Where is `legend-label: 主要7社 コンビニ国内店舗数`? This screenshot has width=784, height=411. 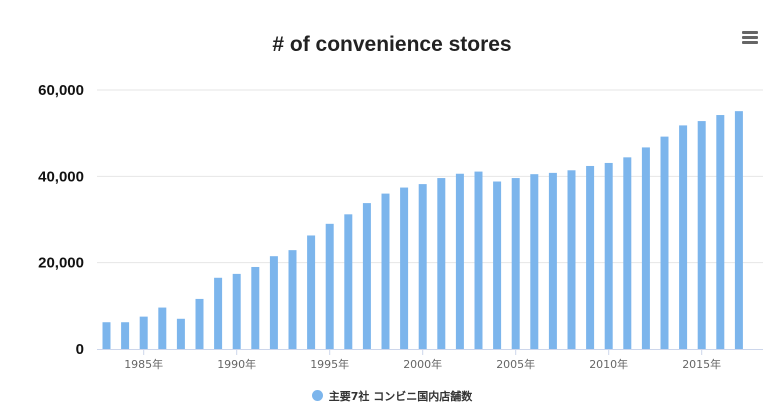 legend-label: 主要7社 コンビニ国内店舗数 is located at coordinates (400, 396).